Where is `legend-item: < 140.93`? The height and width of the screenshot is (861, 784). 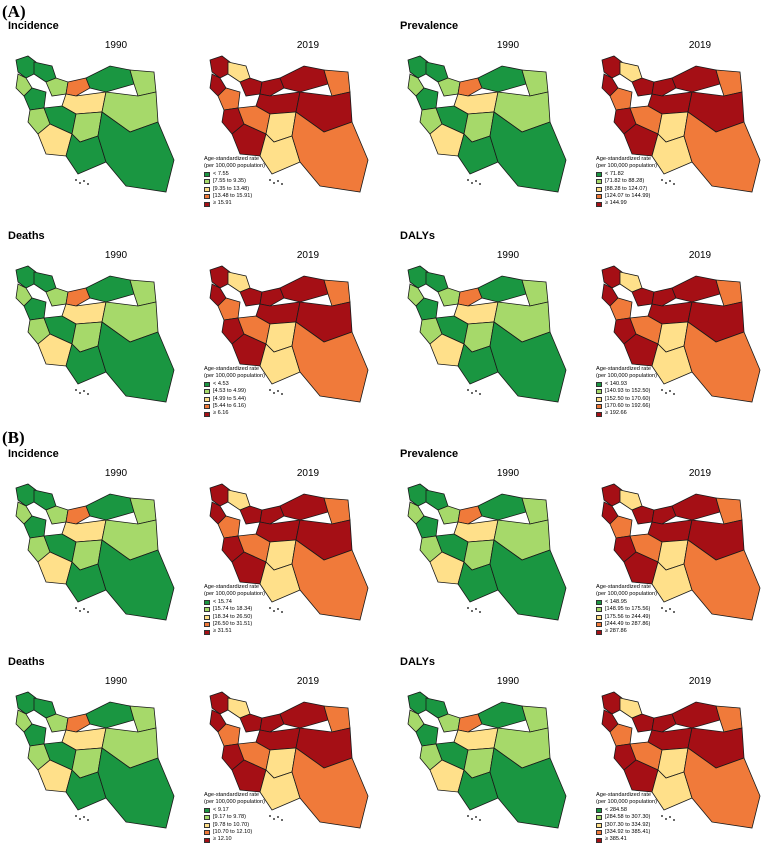
legend-item: < 140.93 is located at coordinates (626, 384).